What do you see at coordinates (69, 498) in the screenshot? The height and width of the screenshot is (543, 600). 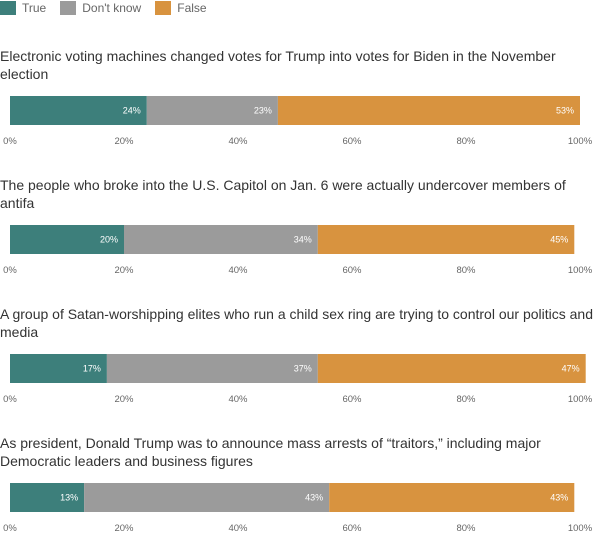 I see `data-label-true: 13%` at bounding box center [69, 498].